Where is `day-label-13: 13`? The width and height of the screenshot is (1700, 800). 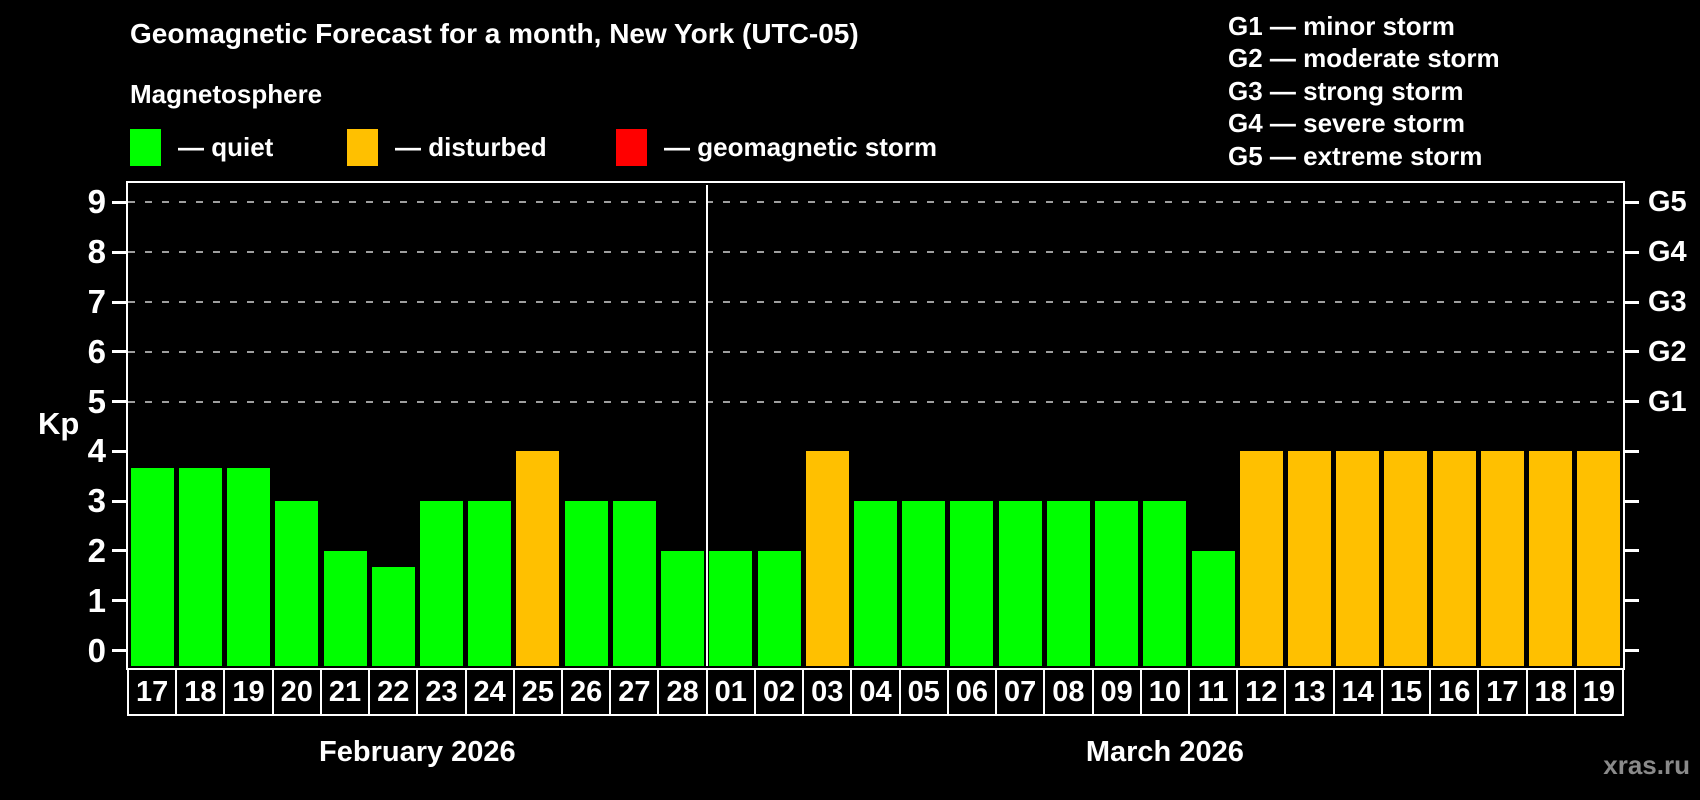
day-label-13: 13 is located at coordinates (1309, 692).